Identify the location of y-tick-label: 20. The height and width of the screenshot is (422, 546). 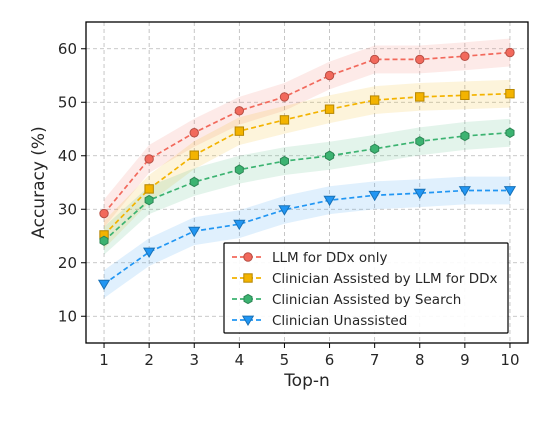
(67, 263).